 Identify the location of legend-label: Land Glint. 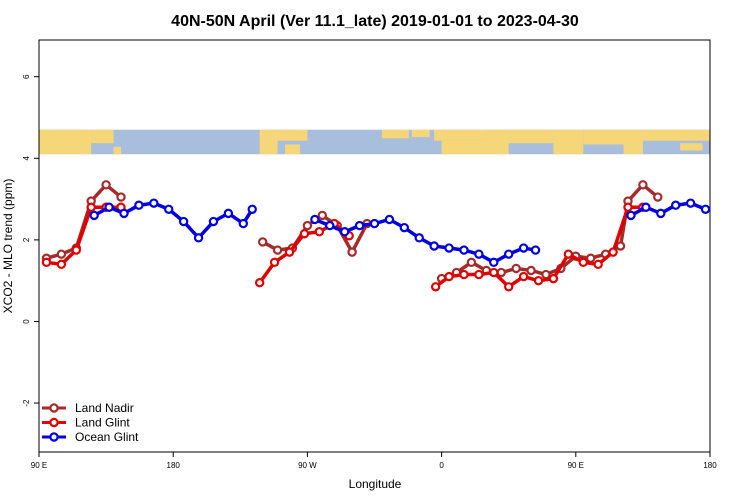
(102, 423).